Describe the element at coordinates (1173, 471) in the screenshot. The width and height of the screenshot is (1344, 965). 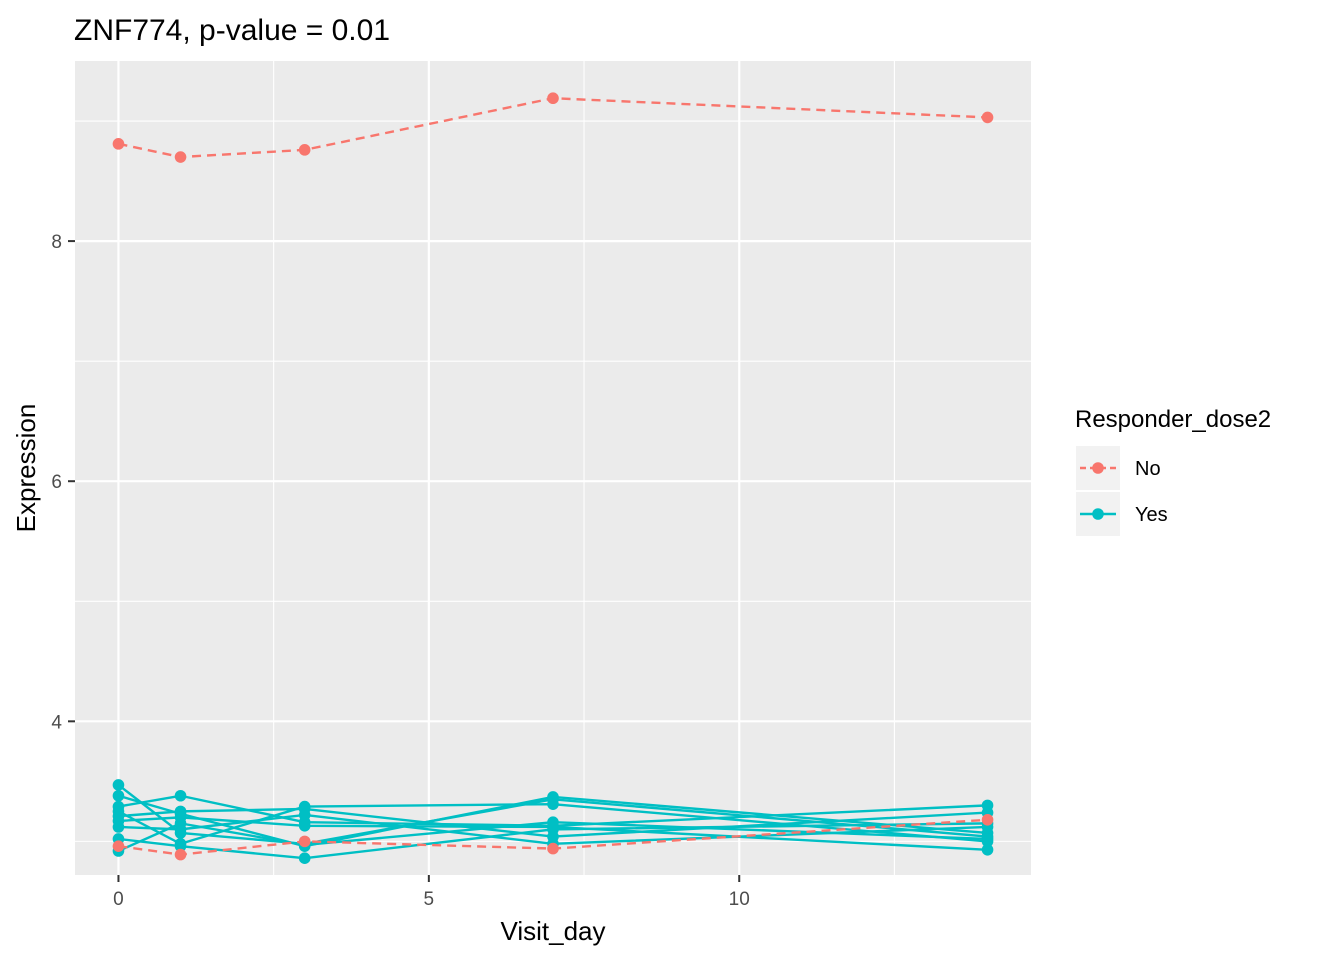
I see `legend: Responder_dose2 No Yes` at that location.